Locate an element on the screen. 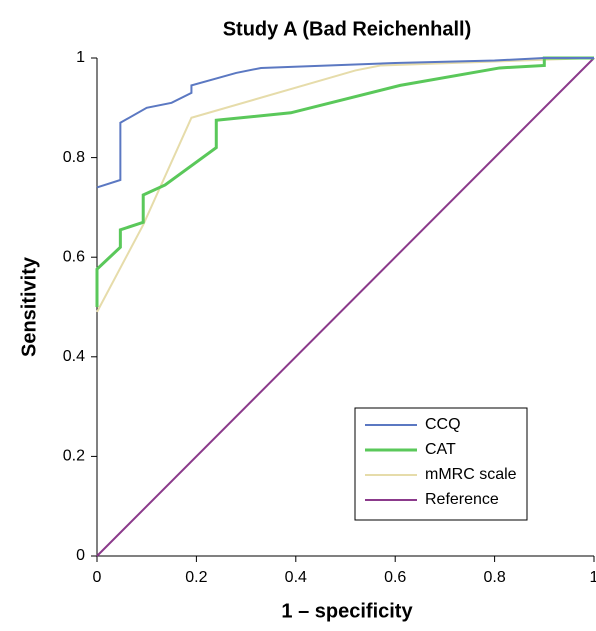  y-tick-label: 0.6 is located at coordinates (74, 256).